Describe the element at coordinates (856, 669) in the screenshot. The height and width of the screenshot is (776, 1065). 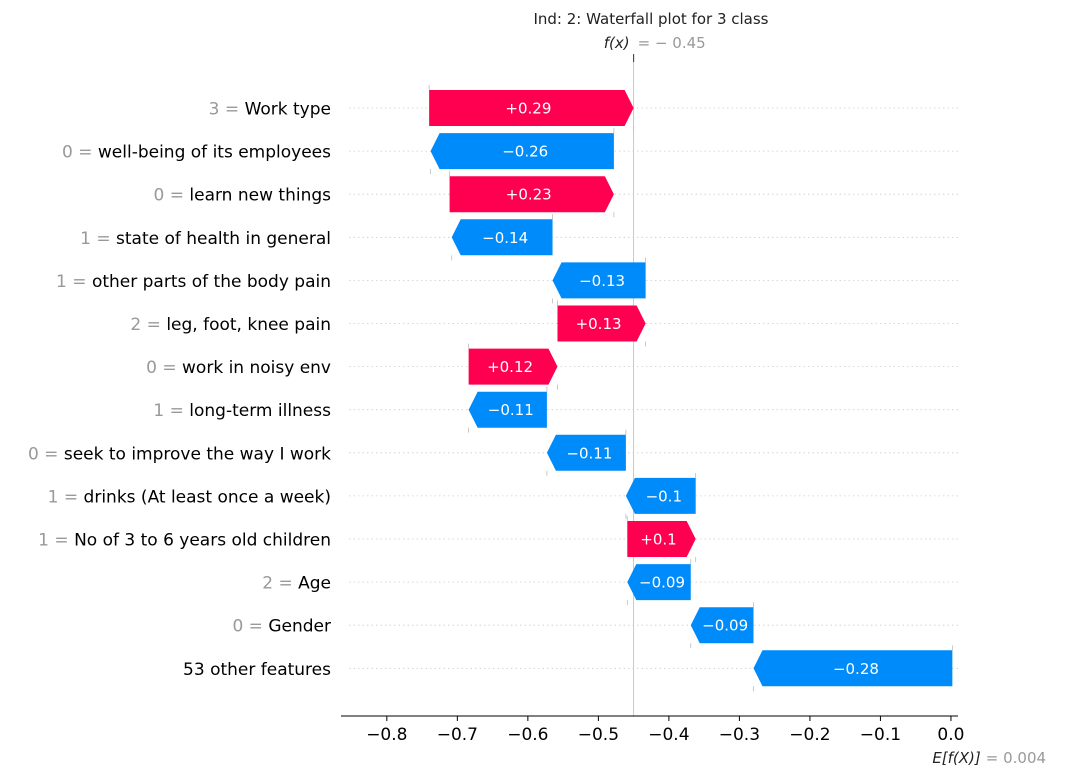
I see `bar-value-label: −0.28` at that location.